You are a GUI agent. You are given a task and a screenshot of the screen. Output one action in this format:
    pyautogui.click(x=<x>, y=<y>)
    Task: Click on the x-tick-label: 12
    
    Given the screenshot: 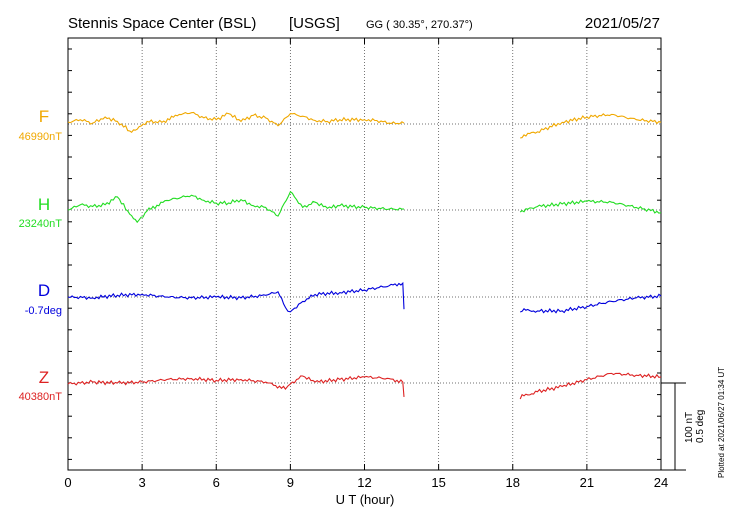 What is the action you would take?
    pyautogui.click(x=364, y=482)
    